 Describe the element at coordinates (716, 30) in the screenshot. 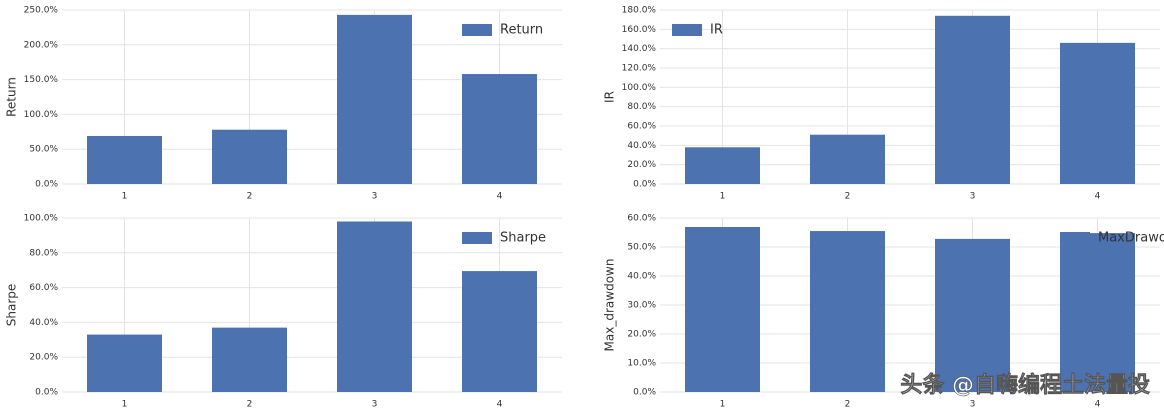

I see `legend-label: IR` at that location.